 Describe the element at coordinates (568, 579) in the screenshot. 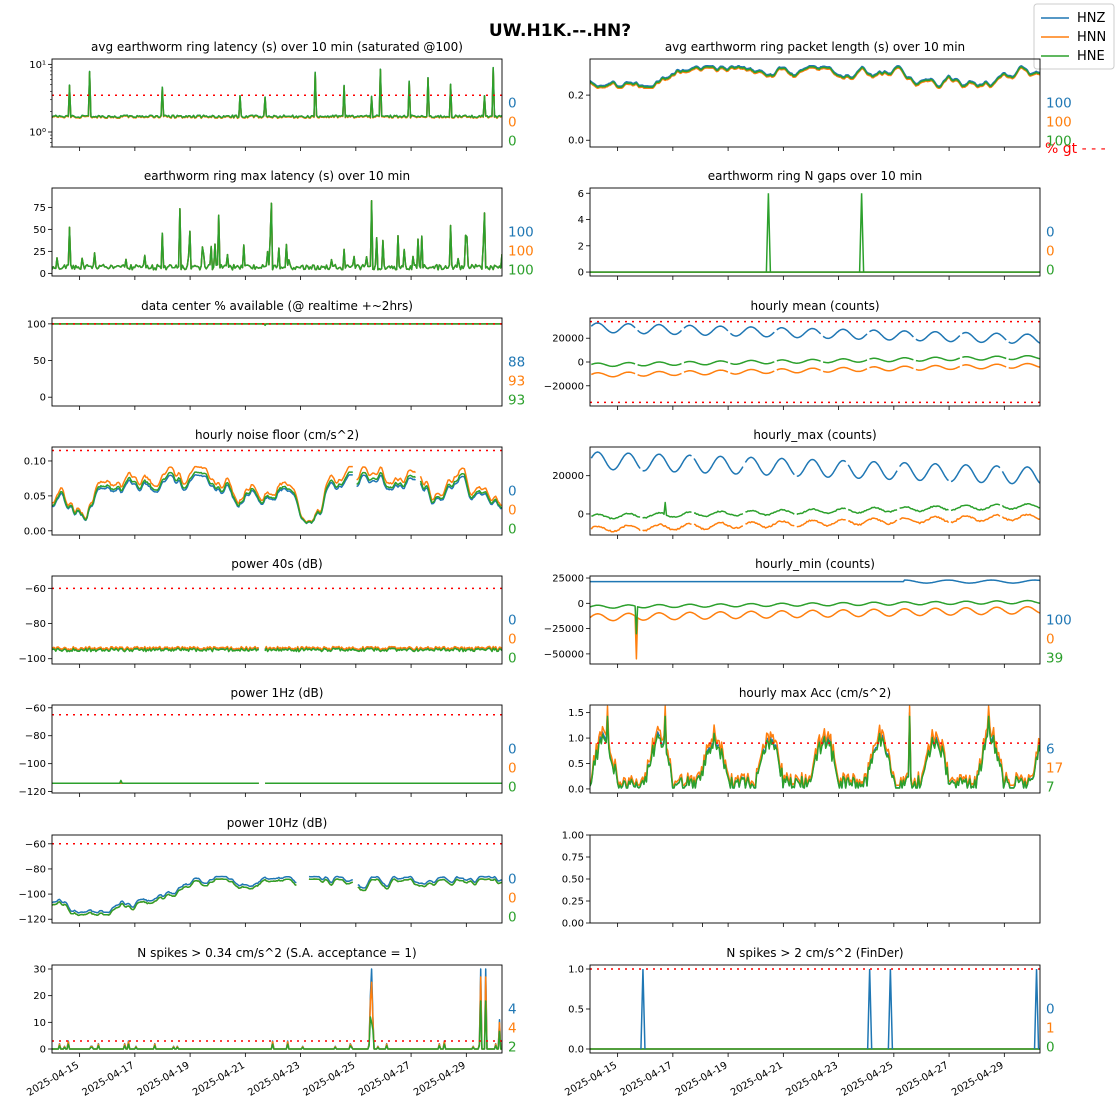

I see `y-tick-label: 25000` at that location.